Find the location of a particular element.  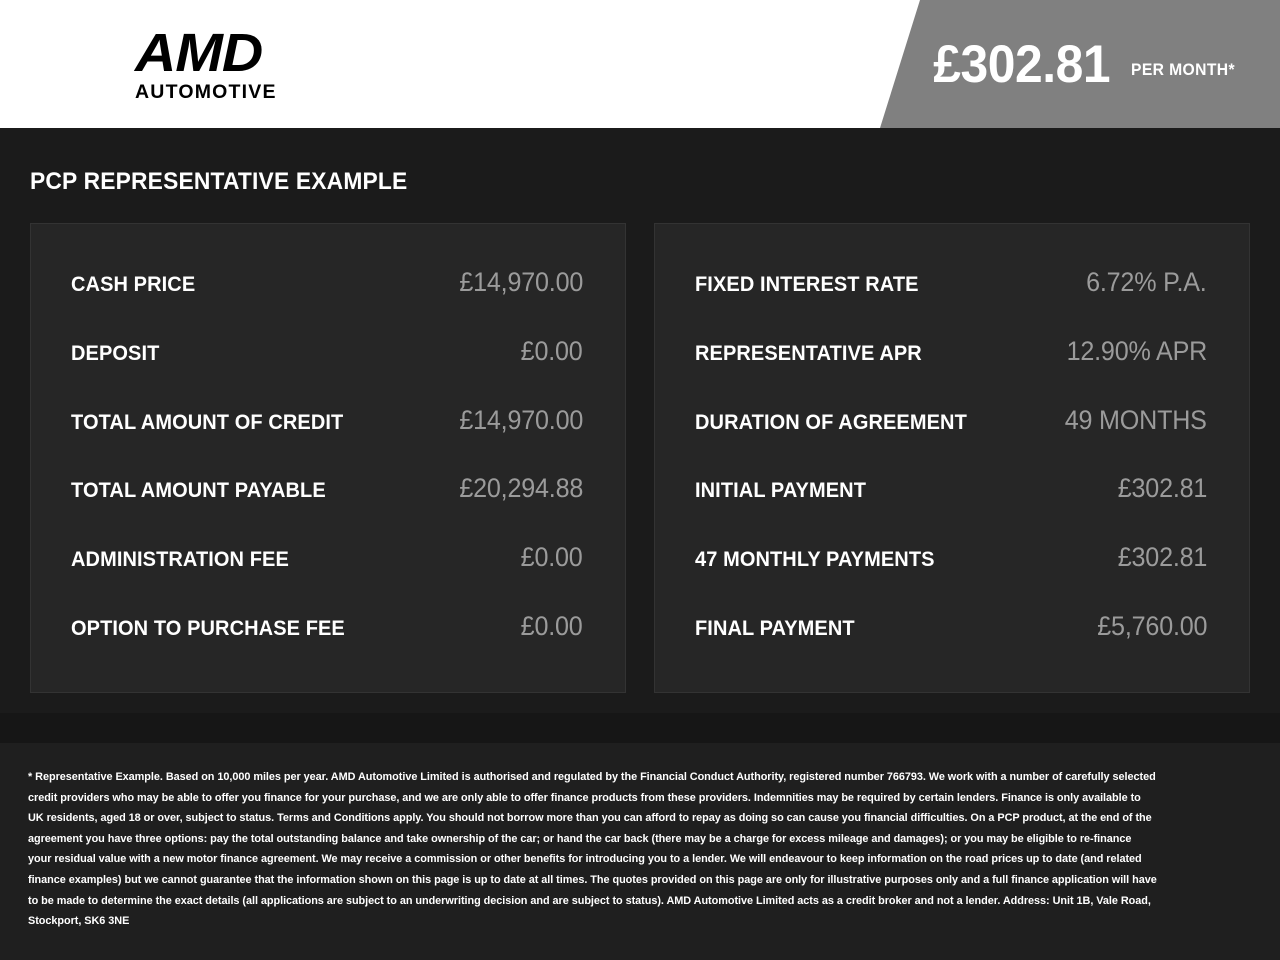

row-value: 49 MONTHS is located at coordinates (1135, 419).